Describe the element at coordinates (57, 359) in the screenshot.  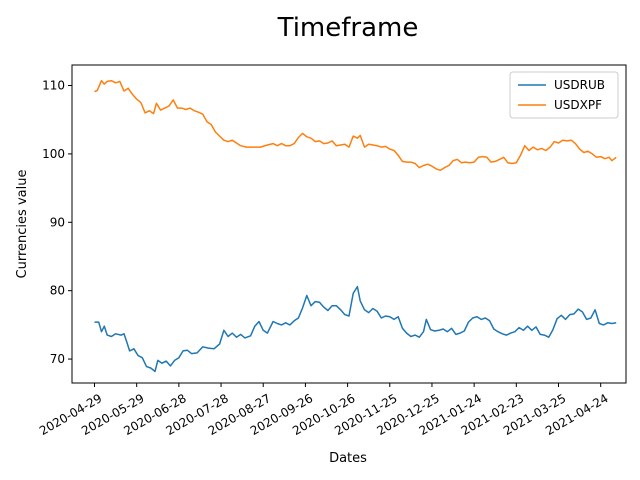
I see `y-tick-label: 70` at that location.